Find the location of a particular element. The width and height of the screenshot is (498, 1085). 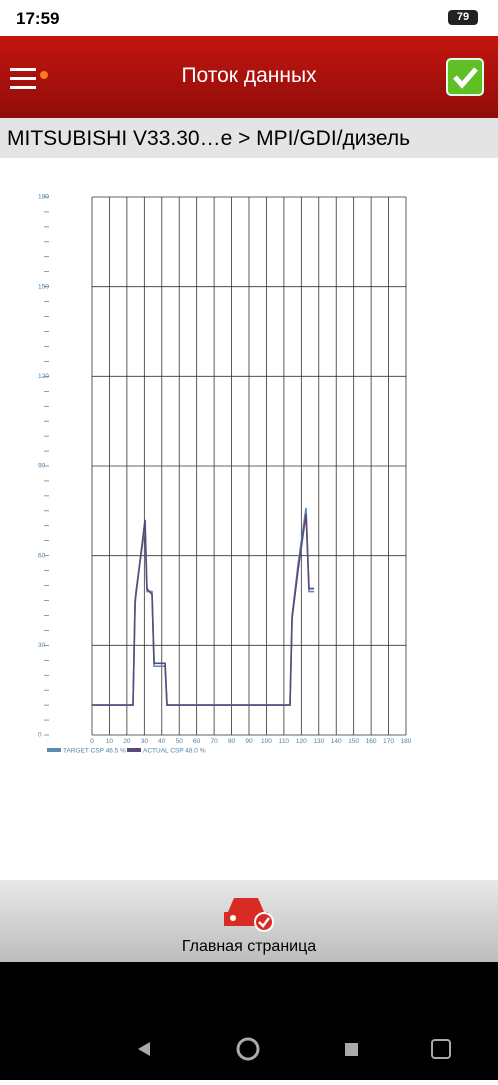

home-button is located at coordinates (248, 1049).